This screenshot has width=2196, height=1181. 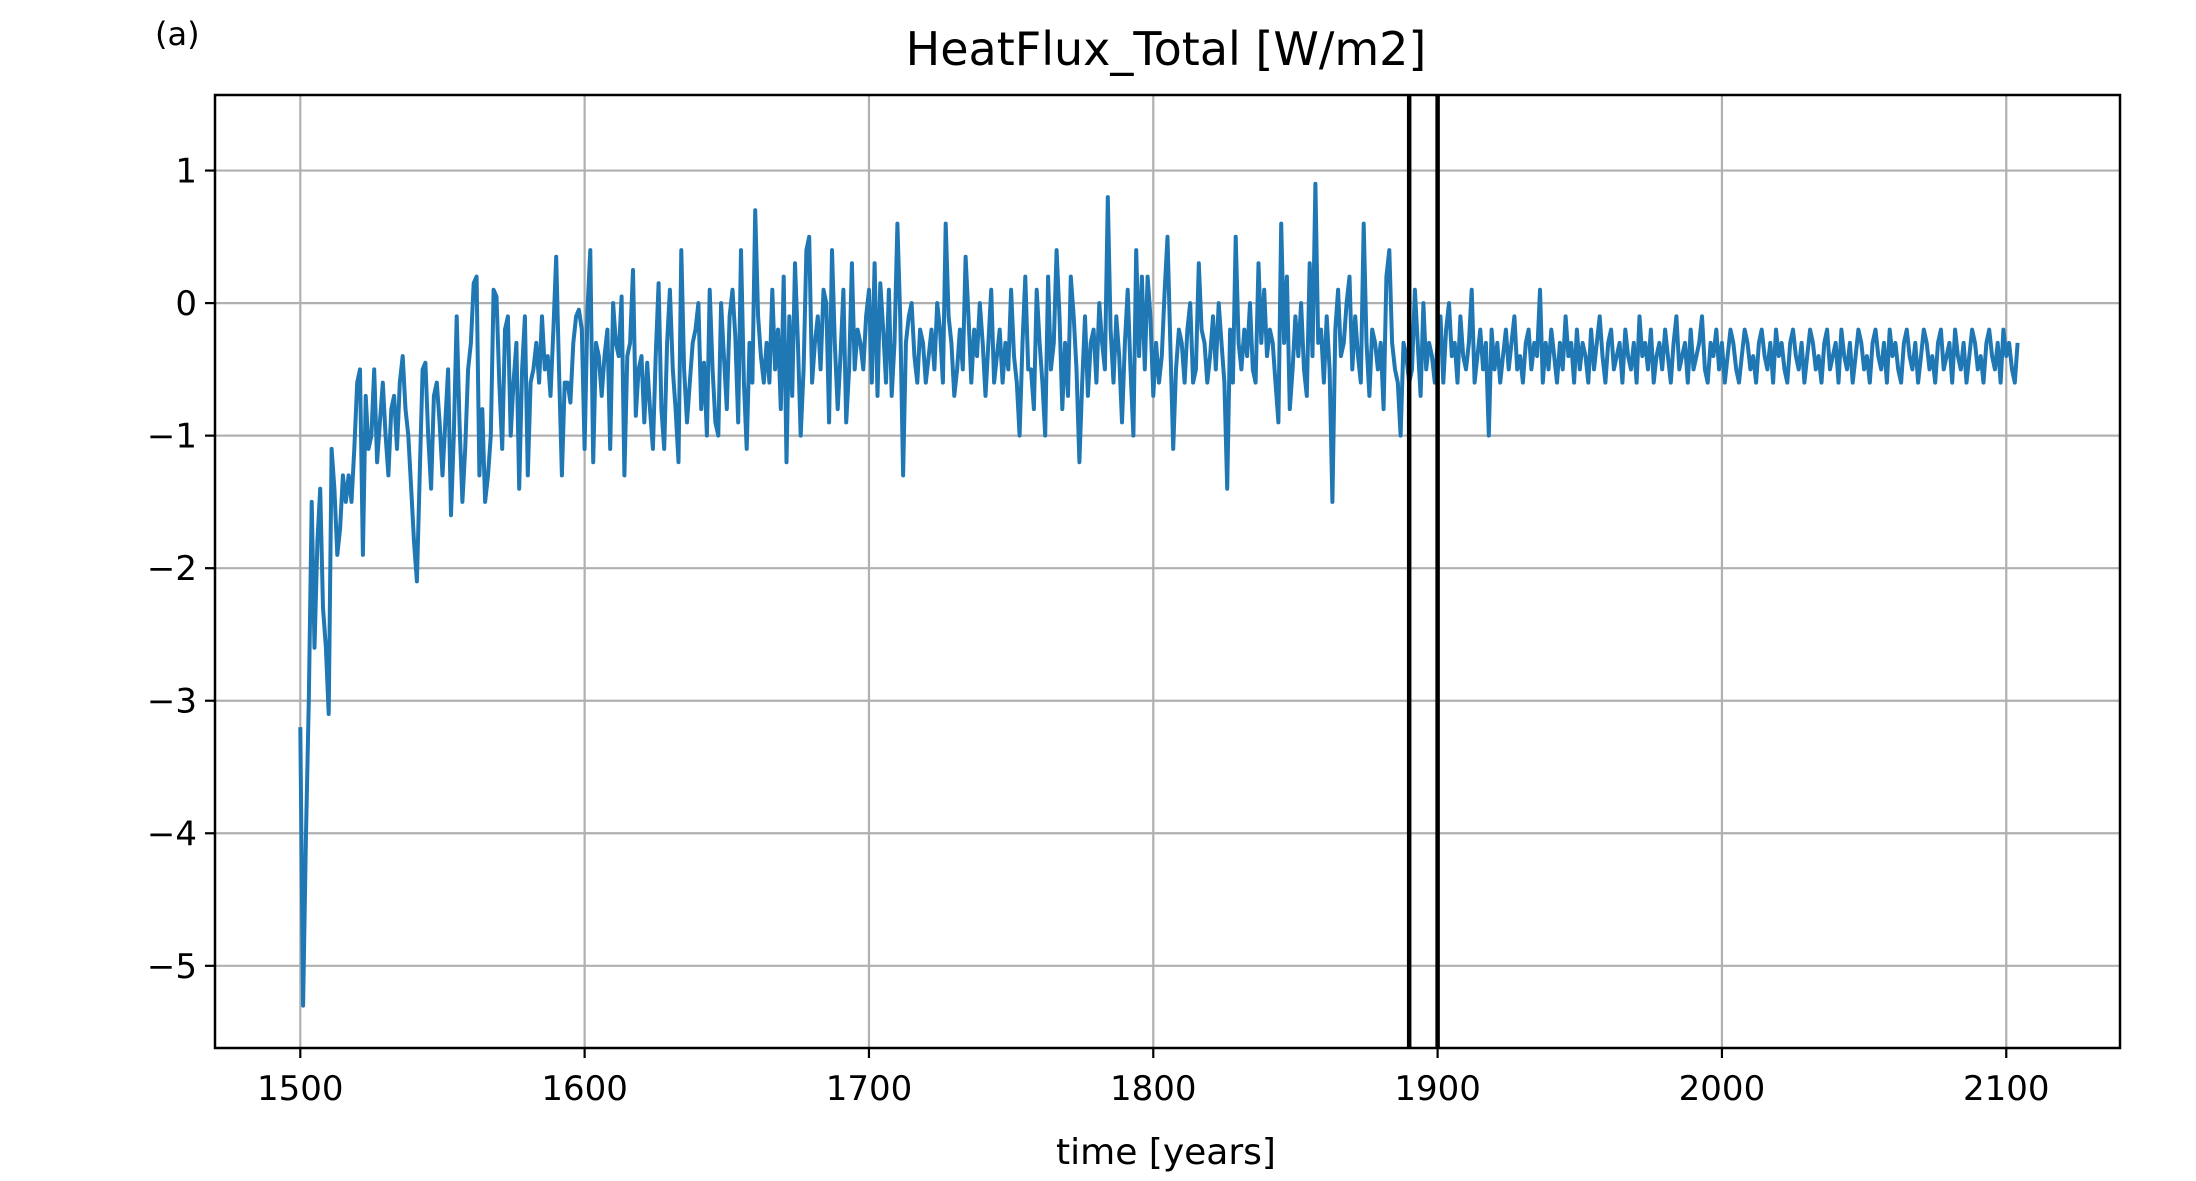 What do you see at coordinates (177, 34) in the screenshot?
I see `panel-label: (a)` at bounding box center [177, 34].